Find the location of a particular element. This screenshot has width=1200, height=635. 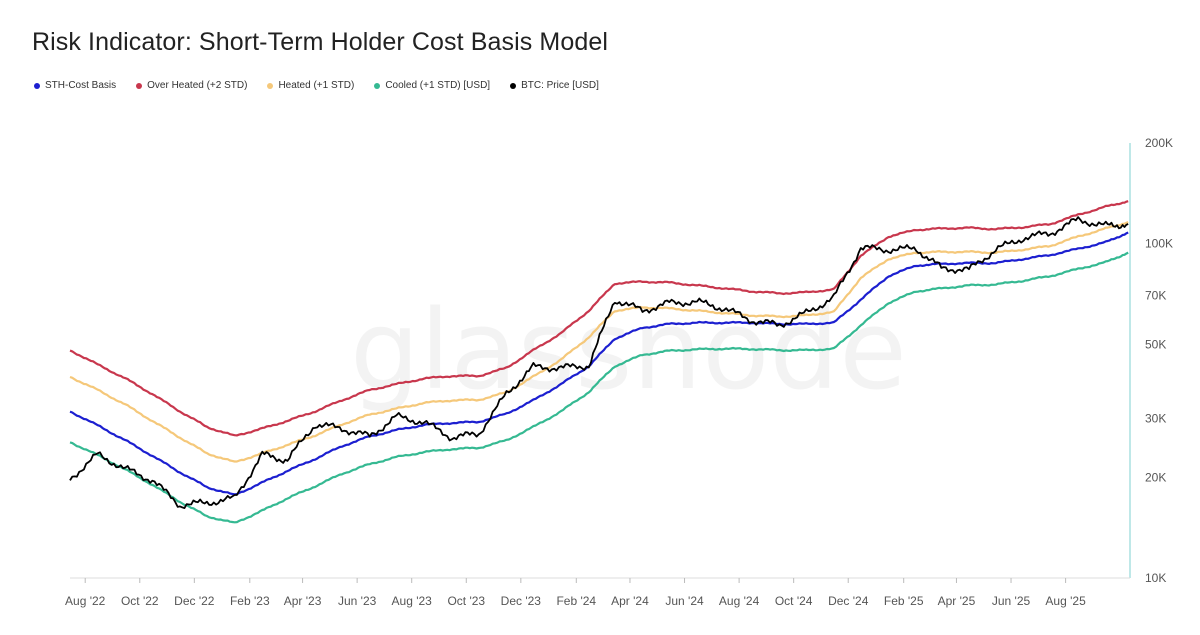

y-tick-label: 10K is located at coordinates (1155, 578).